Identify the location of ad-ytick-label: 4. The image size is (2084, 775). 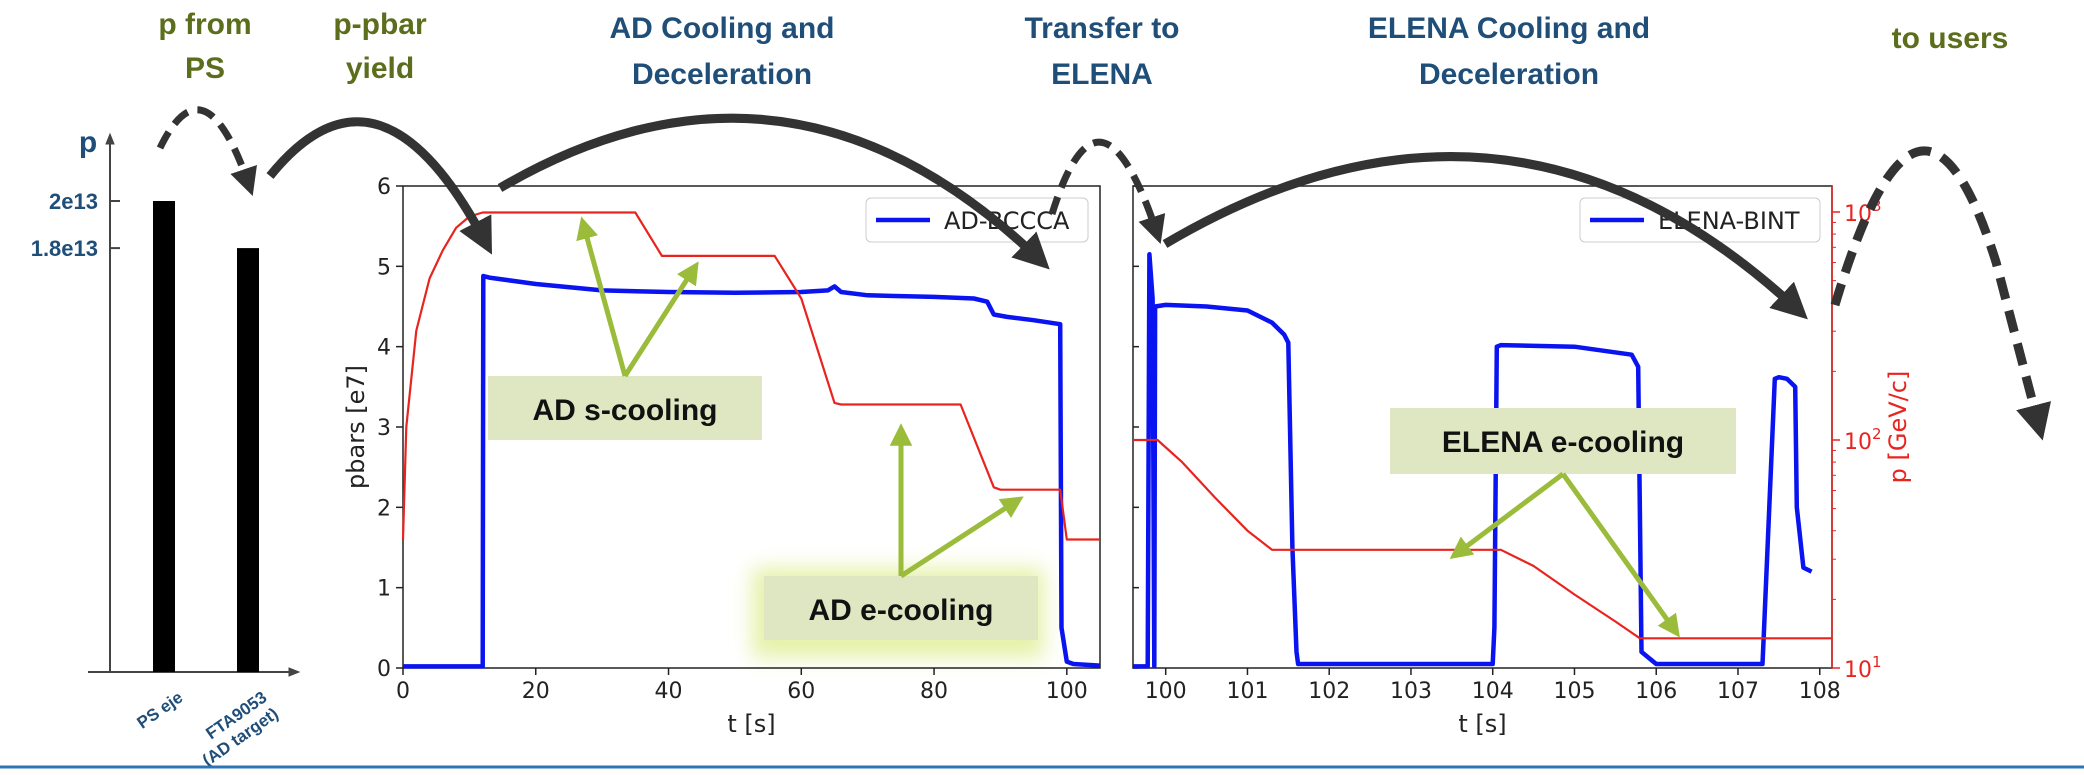
(384, 348).